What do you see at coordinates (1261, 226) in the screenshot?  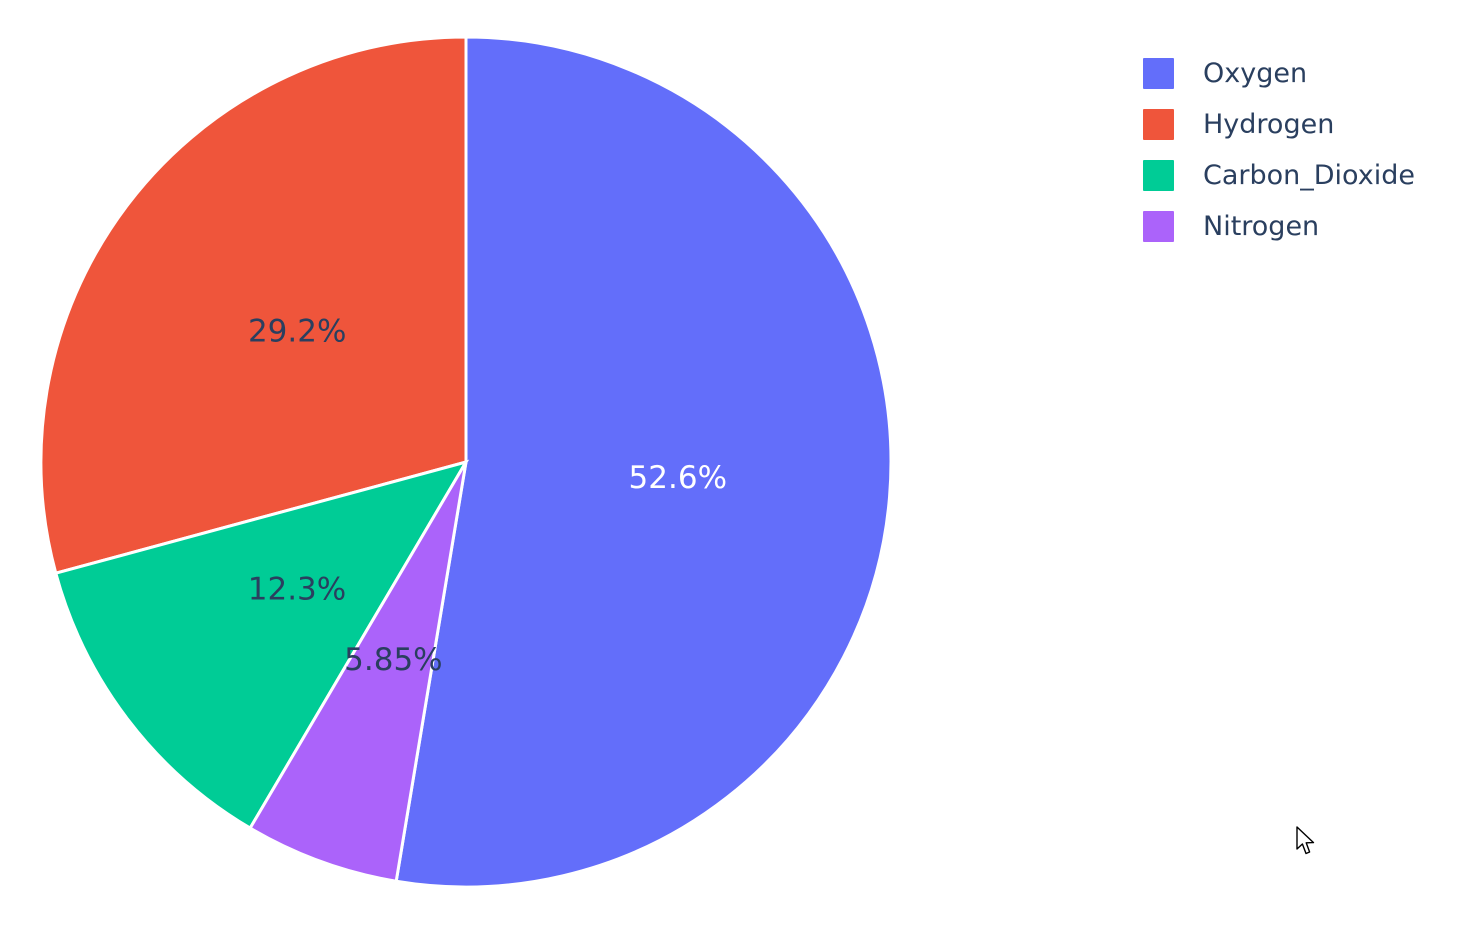 I see `legend-label-nitrogen: Nitrogen` at bounding box center [1261, 226].